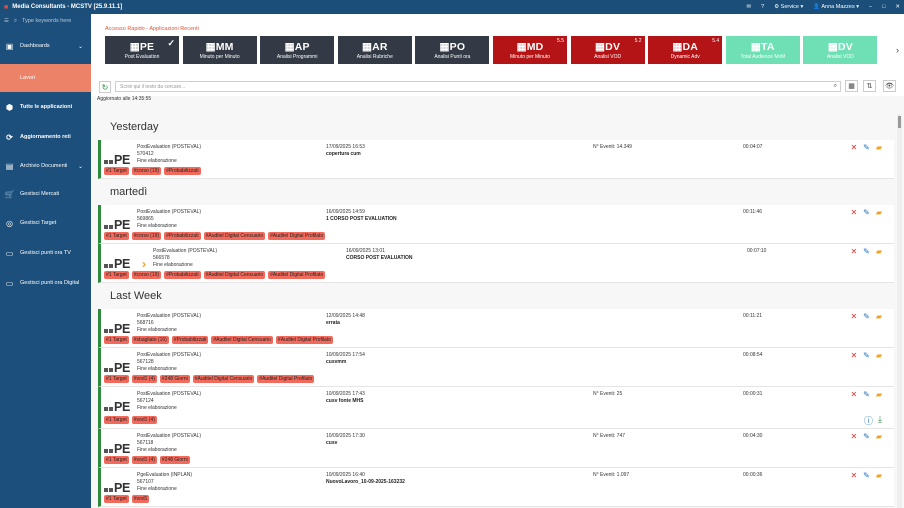  Describe the element at coordinates (762, 50) in the screenshot. I see `app-tile-ta: ▦TA Total Audience MxM` at that location.